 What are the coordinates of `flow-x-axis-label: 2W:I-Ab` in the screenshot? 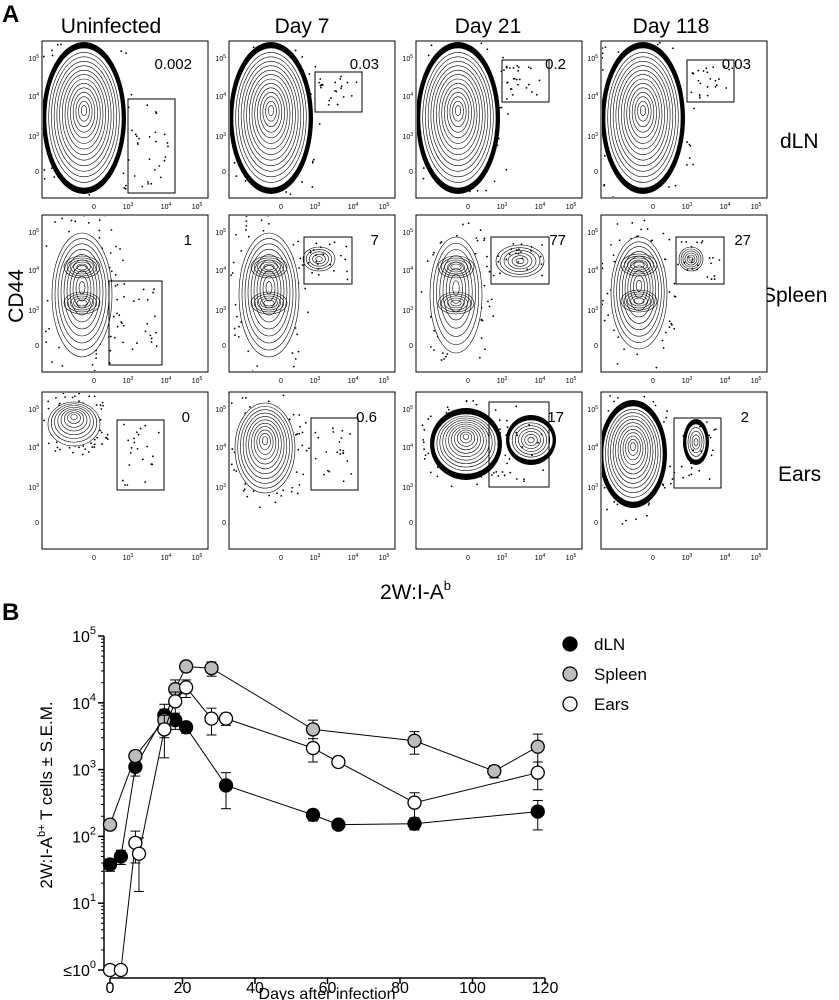 It's located at (415, 591).